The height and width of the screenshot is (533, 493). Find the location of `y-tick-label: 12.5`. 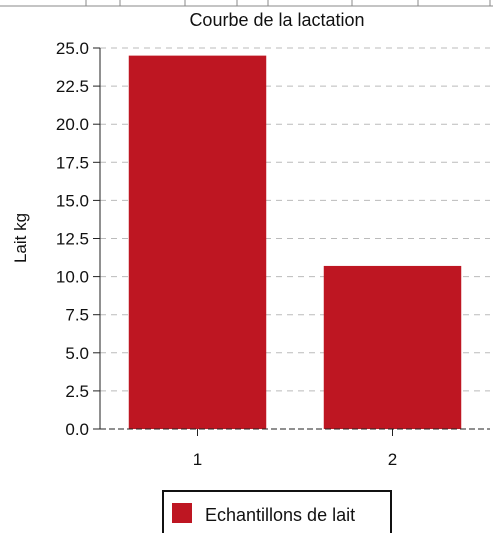

y-tick-label: 12.5 is located at coordinates (72, 239).